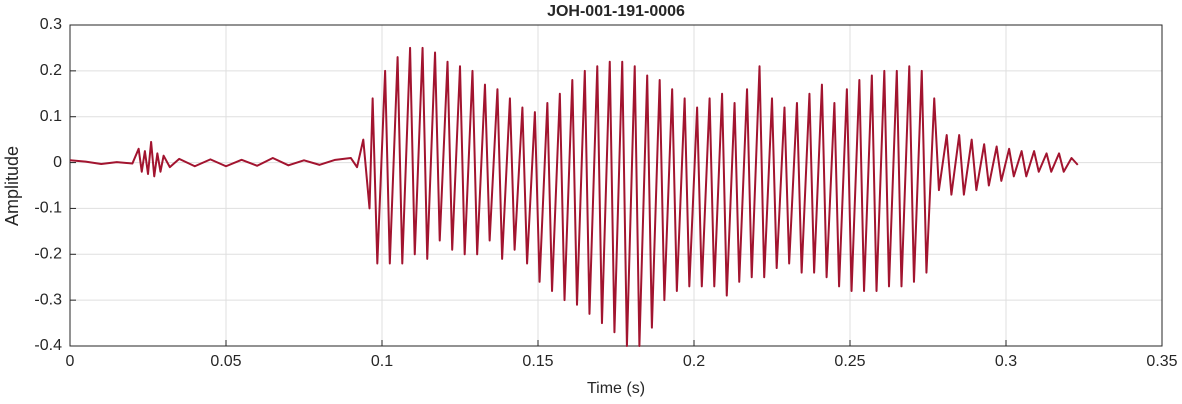 Image resolution: width=1182 pixels, height=404 pixels. I want to click on y-tick-label: 0, so click(57, 162).